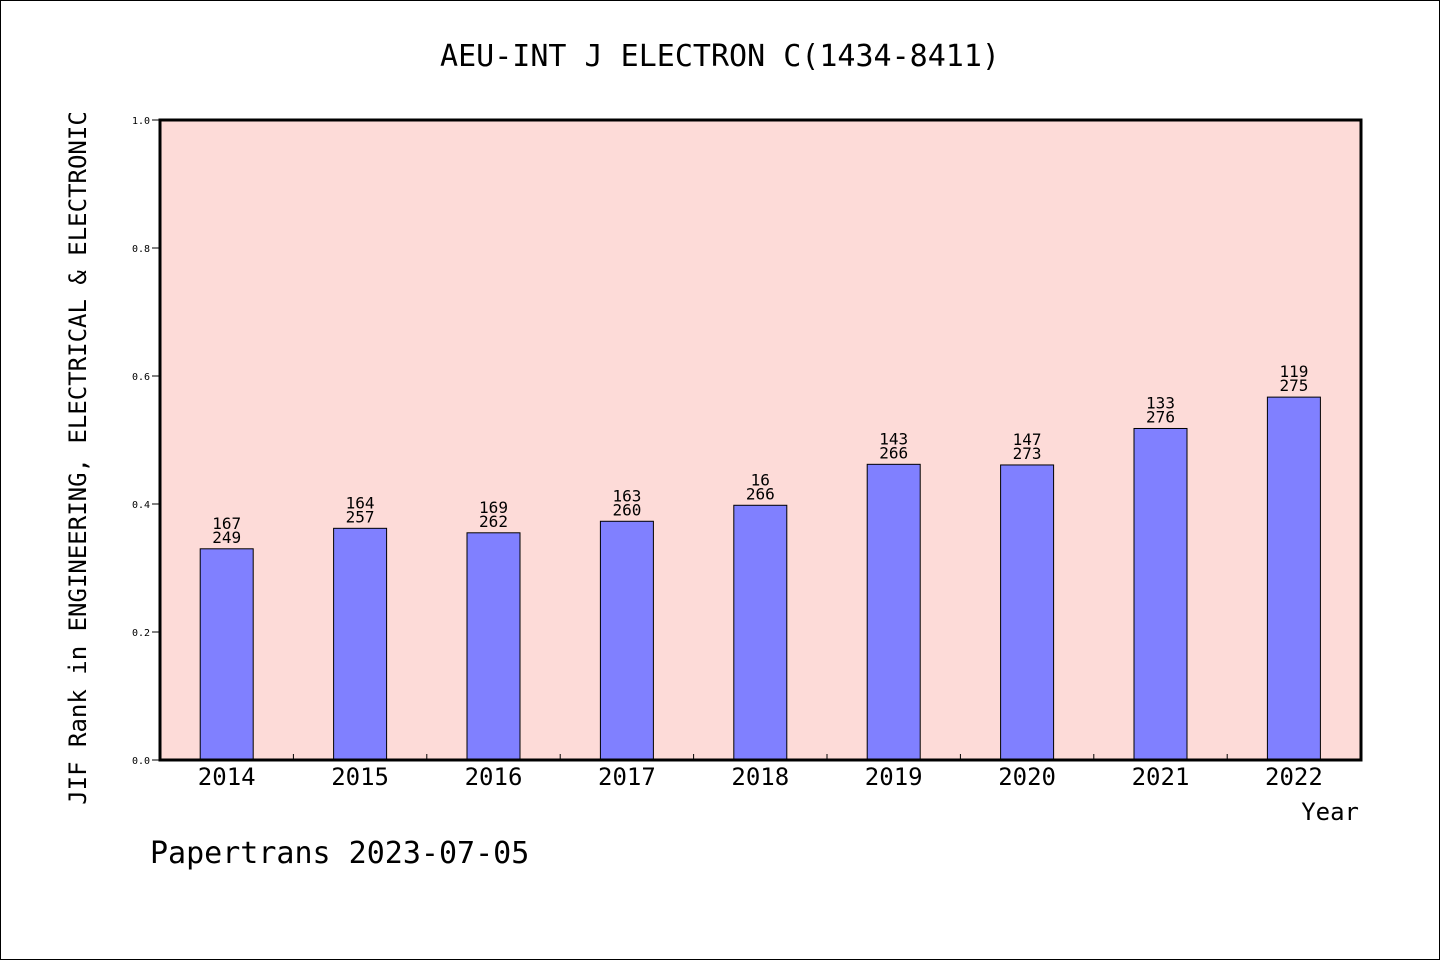  I want to click on data-label-rank: 119, so click(1293, 371).